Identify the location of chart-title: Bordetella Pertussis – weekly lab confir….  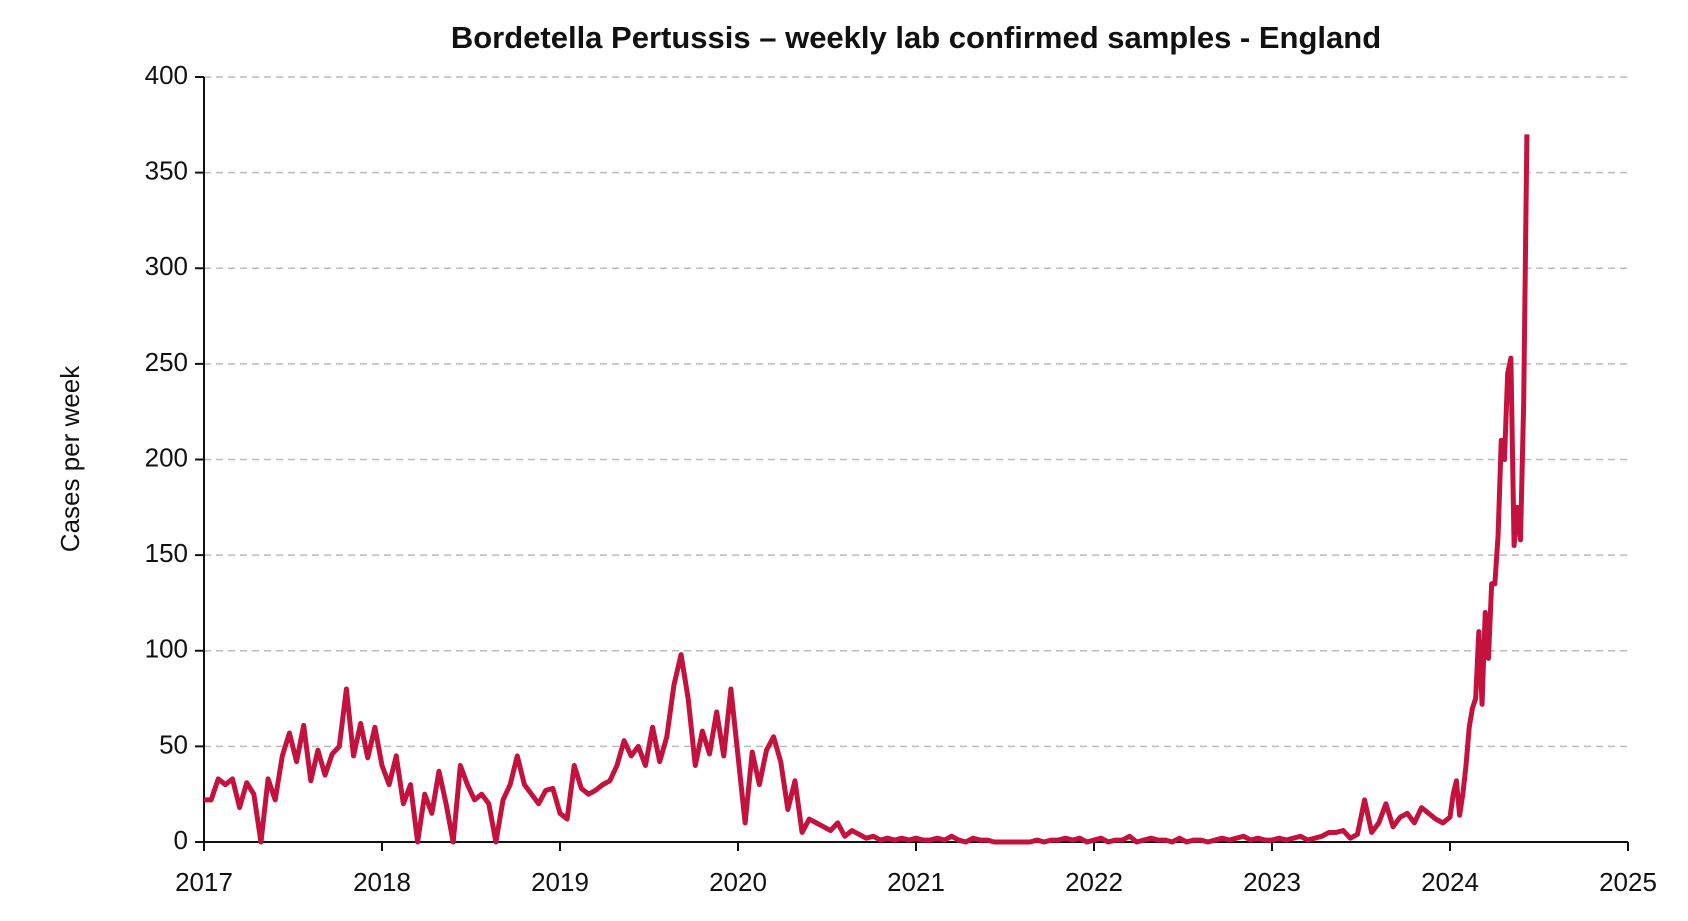
(916, 37).